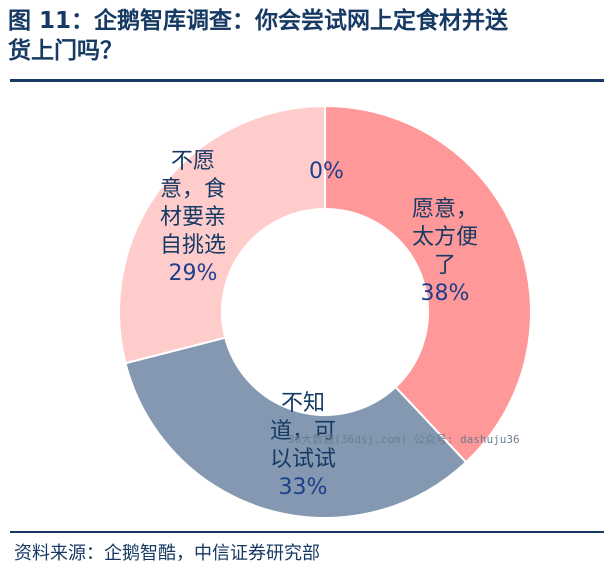 This screenshot has width=613, height=570. What do you see at coordinates (404, 439) in the screenshot?
I see `watermark: 36大数据(36dsj.com) 公众号: dashuju36` at bounding box center [404, 439].